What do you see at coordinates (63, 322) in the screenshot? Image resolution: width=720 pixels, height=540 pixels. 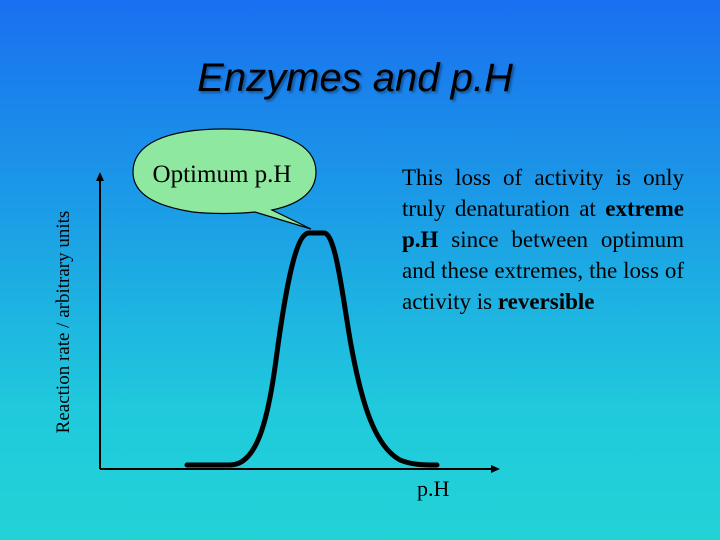 I see `y-axis-label: Reaction rate / arbitrary units` at bounding box center [63, 322].